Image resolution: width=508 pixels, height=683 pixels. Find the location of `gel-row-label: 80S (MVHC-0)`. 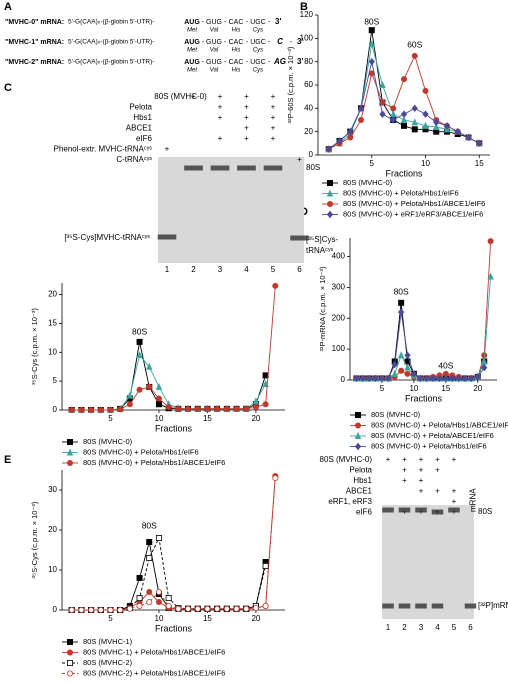

gel-row-label: 80S (MVHC-0) is located at coordinates (346, 459).